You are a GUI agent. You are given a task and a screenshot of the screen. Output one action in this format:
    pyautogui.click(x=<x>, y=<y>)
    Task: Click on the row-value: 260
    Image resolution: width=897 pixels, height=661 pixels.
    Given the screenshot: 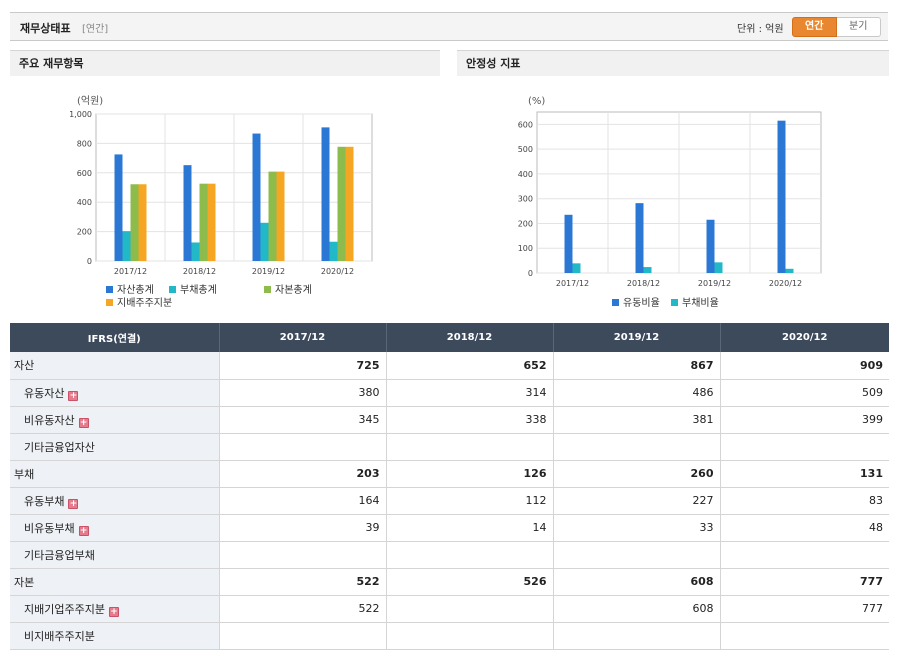 What is the action you would take?
    pyautogui.click(x=636, y=474)
    